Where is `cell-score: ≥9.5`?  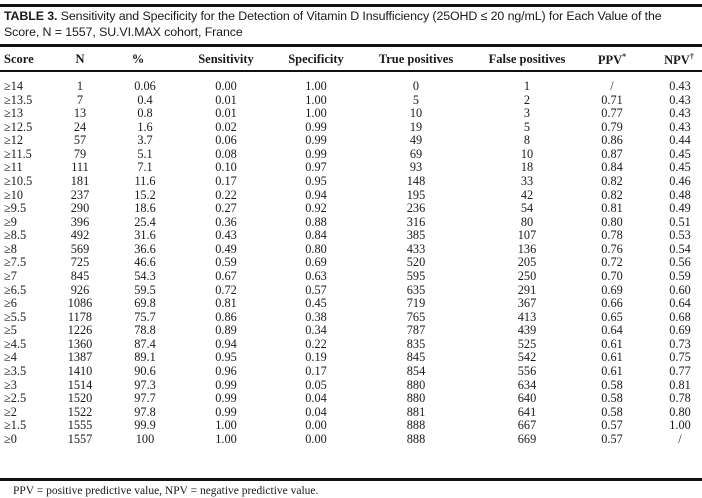 cell-score: ≥9.5 is located at coordinates (15, 208).